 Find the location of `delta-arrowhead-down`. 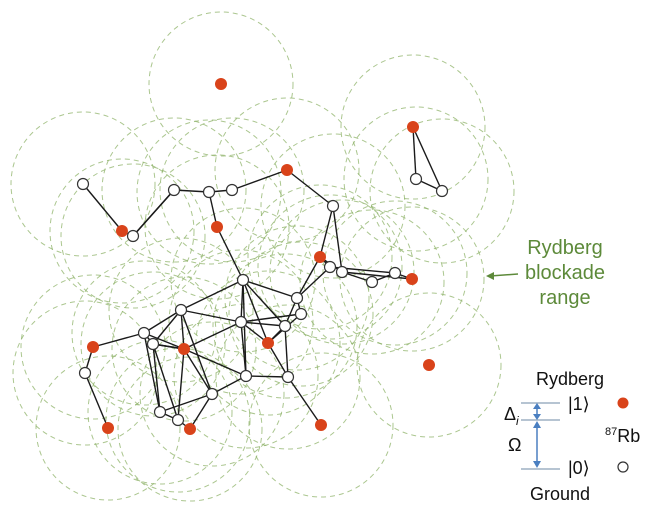

delta-arrowhead-down is located at coordinates (537, 417).